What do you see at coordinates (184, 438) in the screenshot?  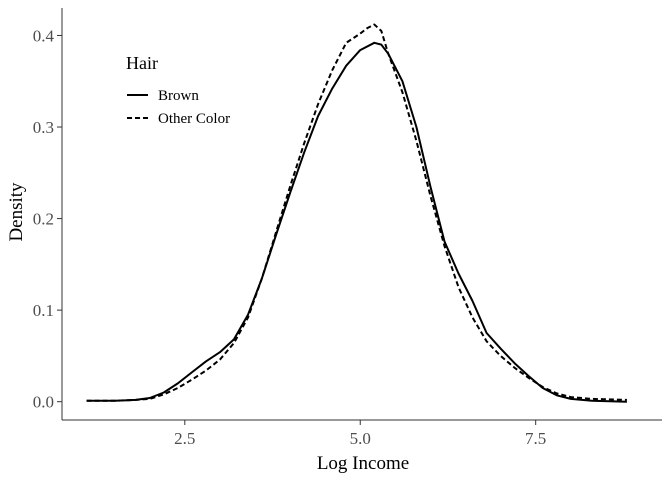 I see `x-tick-label: 2.5` at bounding box center [184, 438].